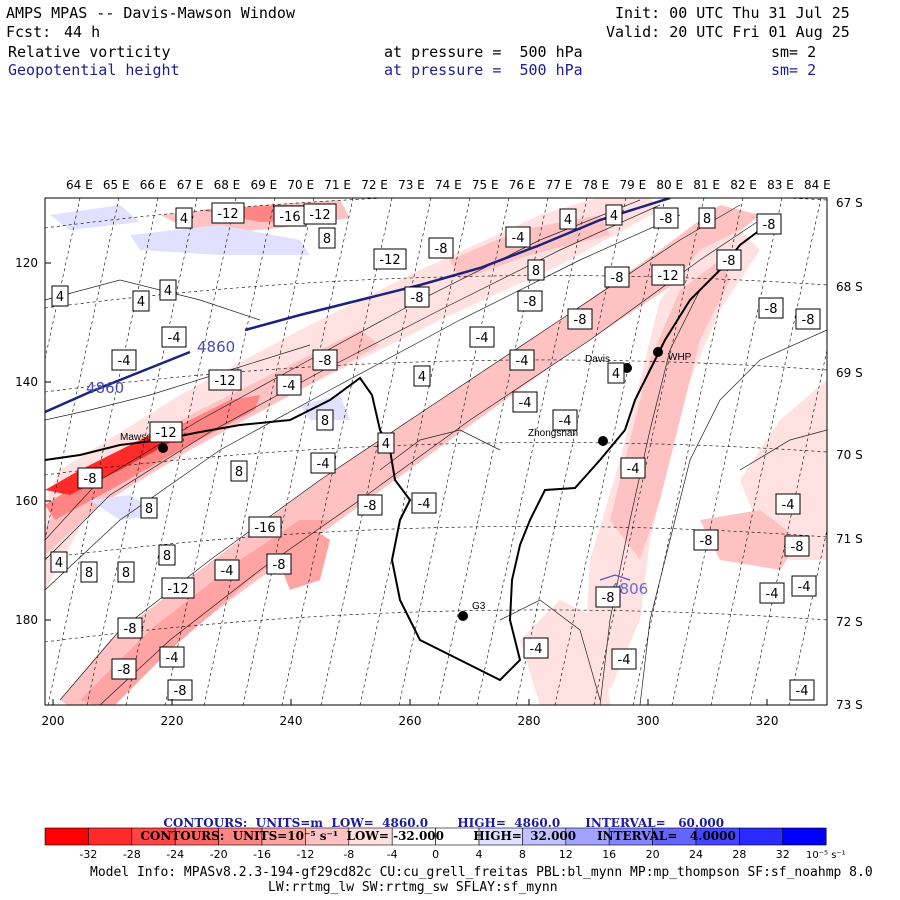 Image resolution: width=900 pixels, height=900 pixels. What do you see at coordinates (150, 13) in the screenshot?
I see `map-title: AMPS MPAS -- Davis-Mawson Window` at bounding box center [150, 13].